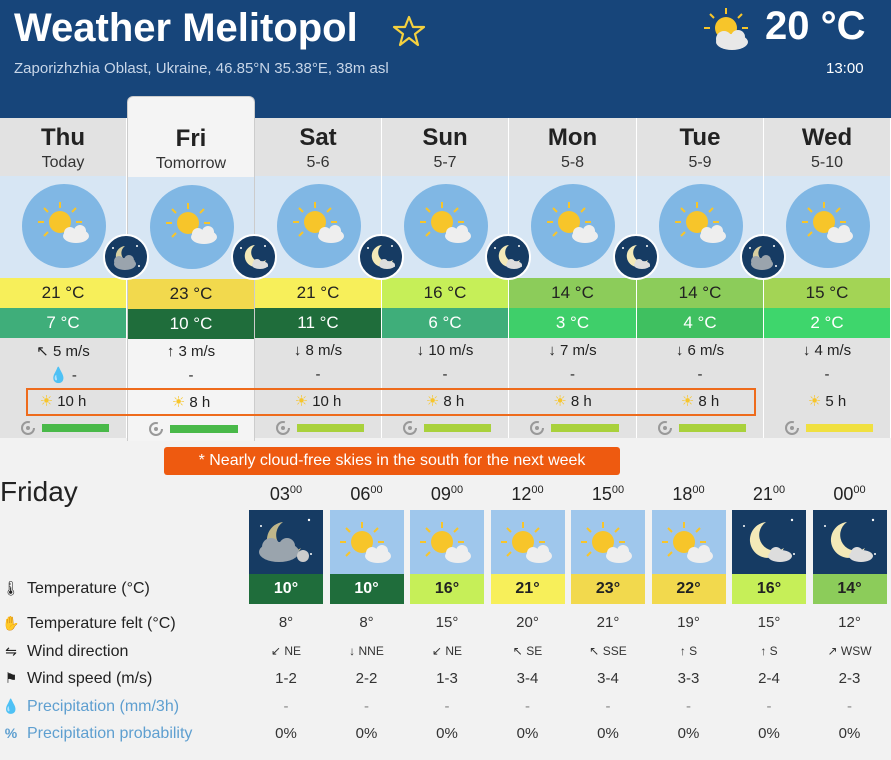 This screenshot has height=760, width=891. I want to click on hour-wind-direction: ↑ S, so click(689, 651).